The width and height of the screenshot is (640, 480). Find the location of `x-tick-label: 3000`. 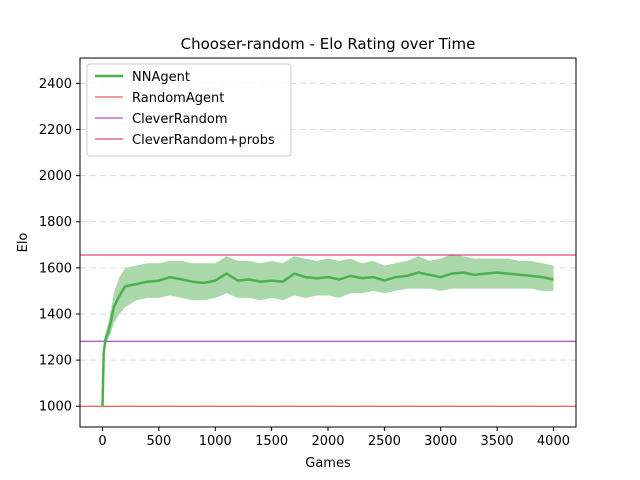

x-tick-label: 3000 is located at coordinates (440, 441).